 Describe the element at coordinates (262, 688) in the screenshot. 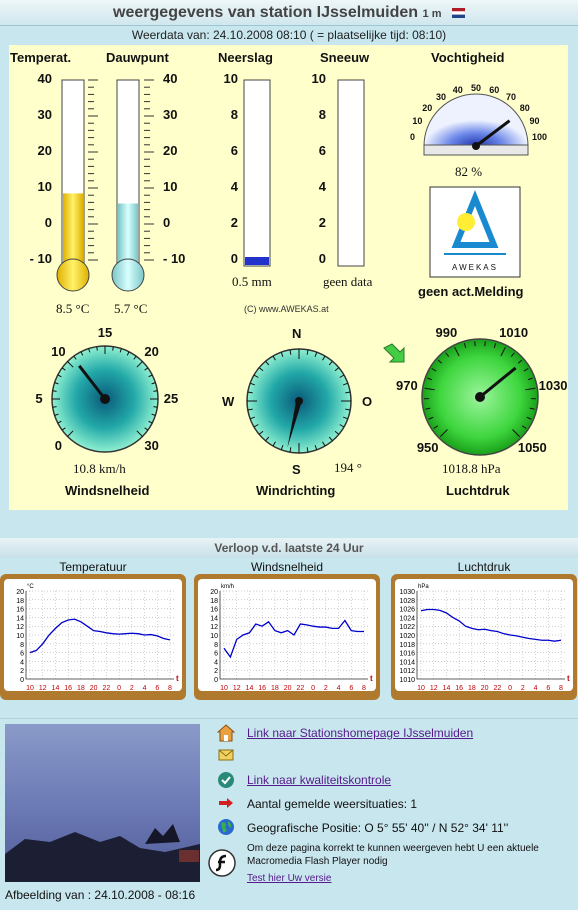

I see `trend-x-tick: 16` at that location.